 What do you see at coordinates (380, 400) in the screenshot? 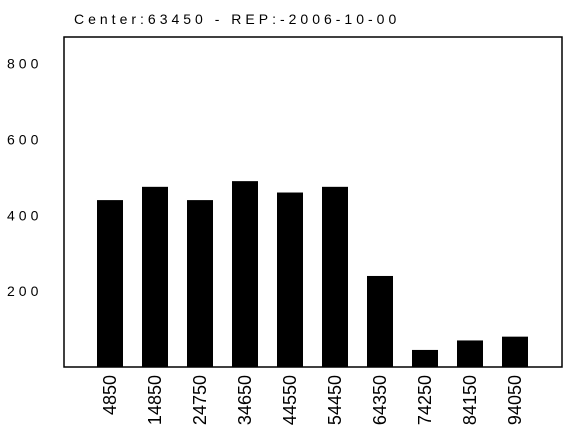
I see `x-tick-label: 64350` at bounding box center [380, 400].